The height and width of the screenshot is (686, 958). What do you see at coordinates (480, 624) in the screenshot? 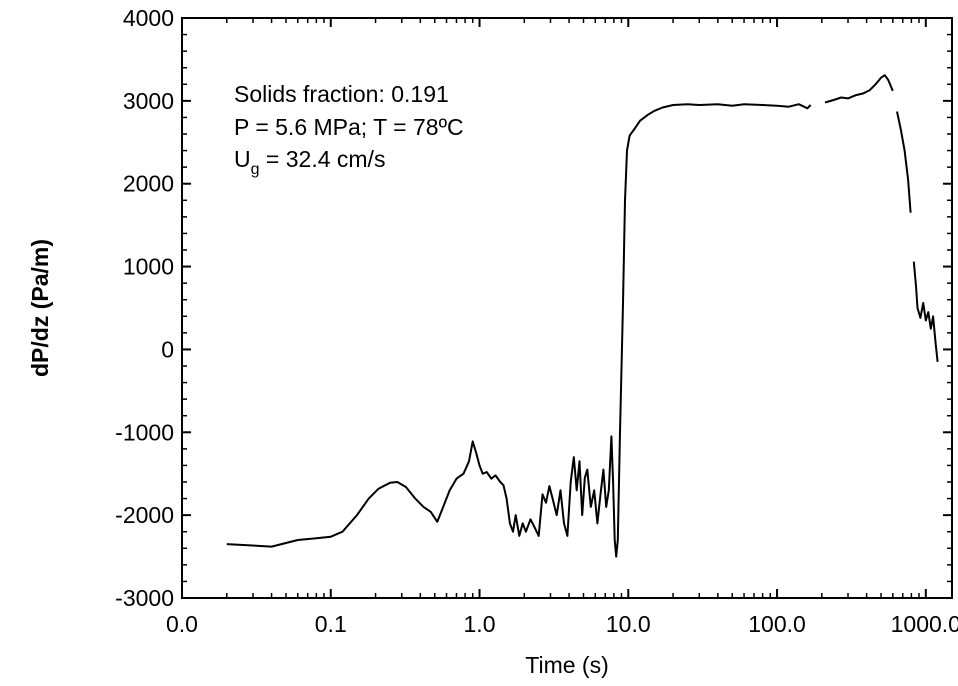
I see `x-tick-label: 1.0` at bounding box center [480, 624].